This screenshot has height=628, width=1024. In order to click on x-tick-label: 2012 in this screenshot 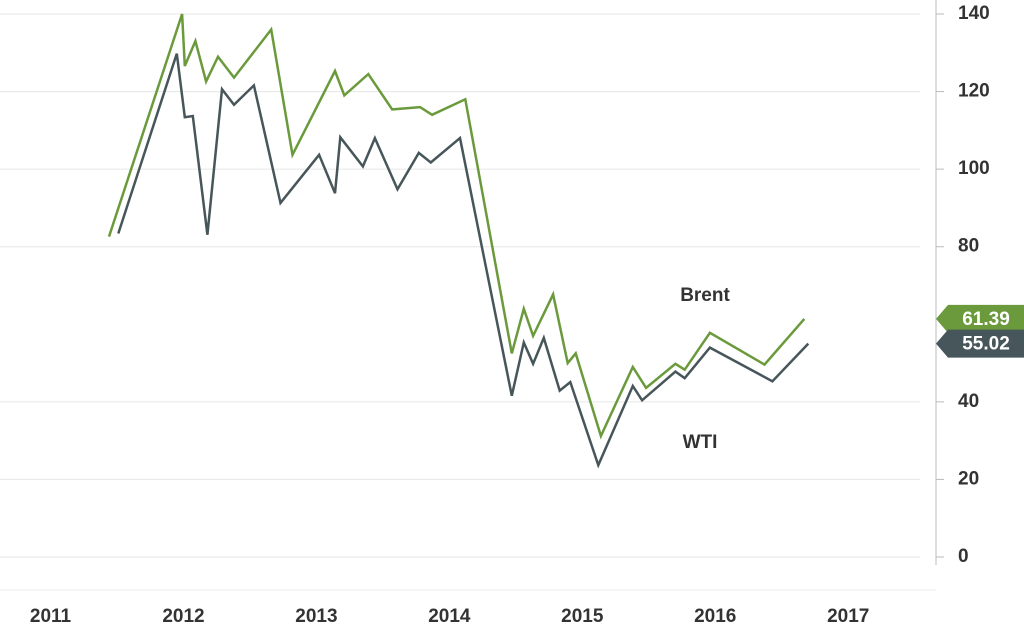, I will do `click(183, 616)`.